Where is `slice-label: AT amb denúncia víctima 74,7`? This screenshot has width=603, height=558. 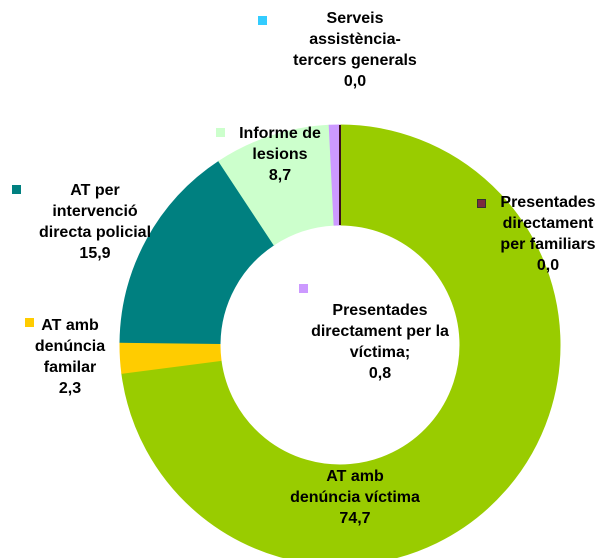
slice-label: AT amb denúncia víctima 74,7 is located at coordinates (355, 497).